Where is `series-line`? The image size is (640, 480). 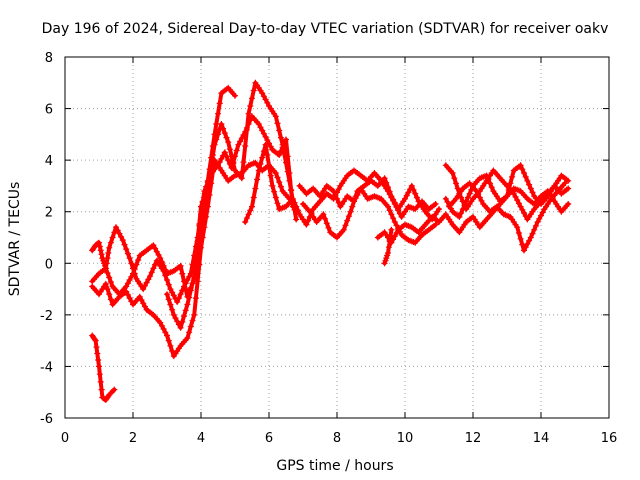
series-line is located at coordinates (103, 367).